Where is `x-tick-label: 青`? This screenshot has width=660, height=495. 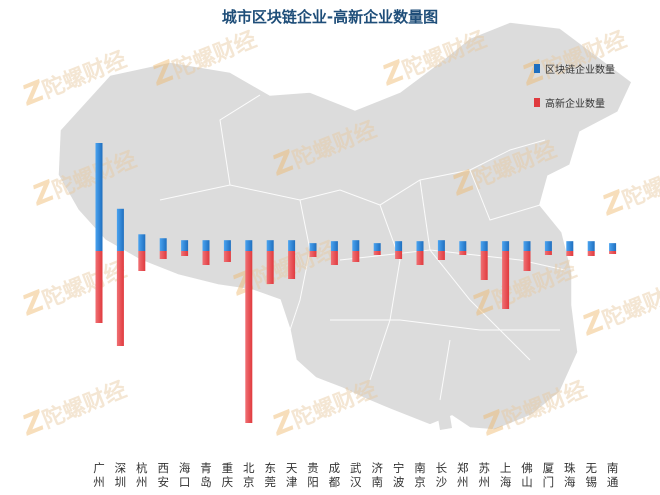 x-tick-label: 青 is located at coordinates (206, 468).